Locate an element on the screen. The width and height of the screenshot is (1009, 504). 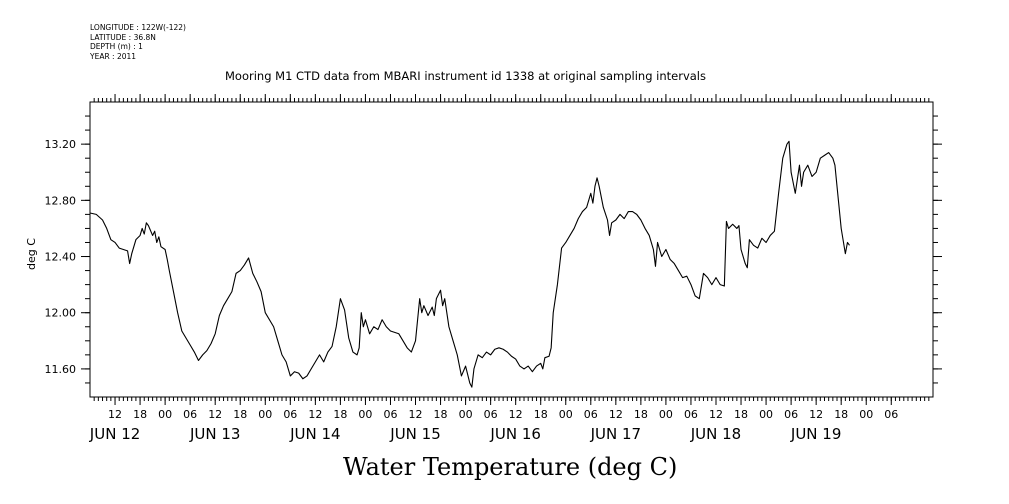
x-day-label: JUN 13 is located at coordinates (214, 434).